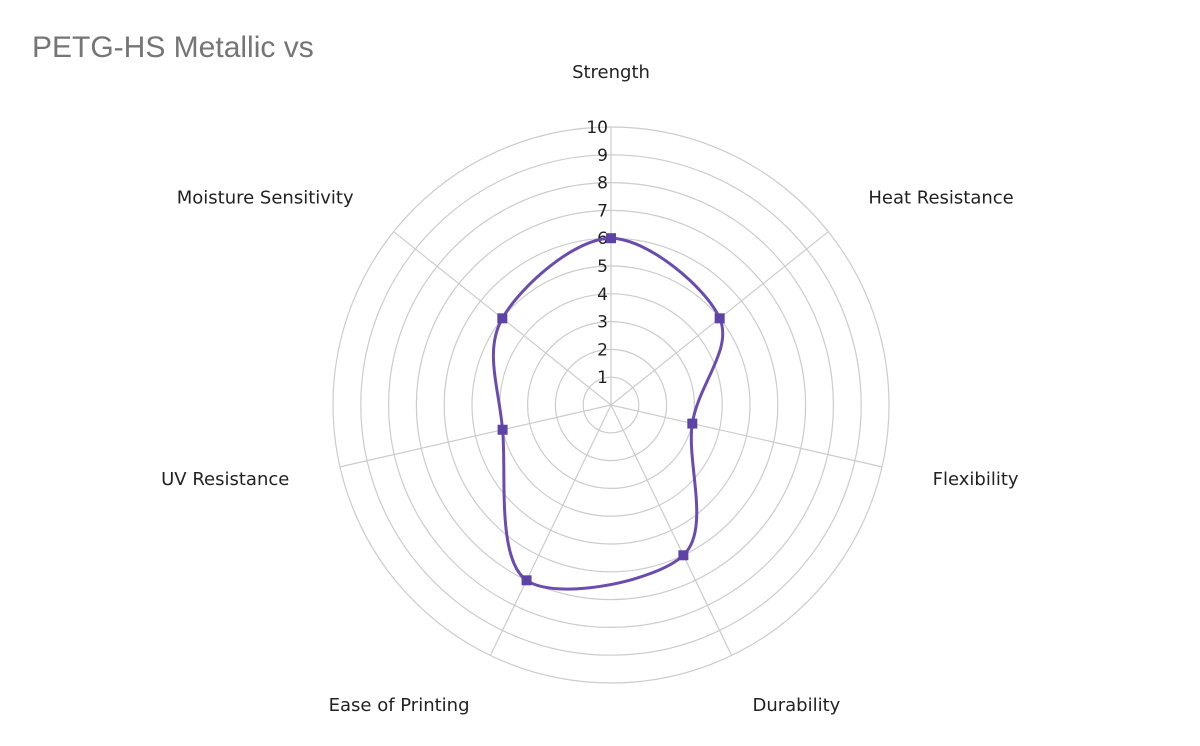 Image resolution: width=1200 pixels, height=746 pixels. I want to click on tick-label: 2, so click(602, 350).